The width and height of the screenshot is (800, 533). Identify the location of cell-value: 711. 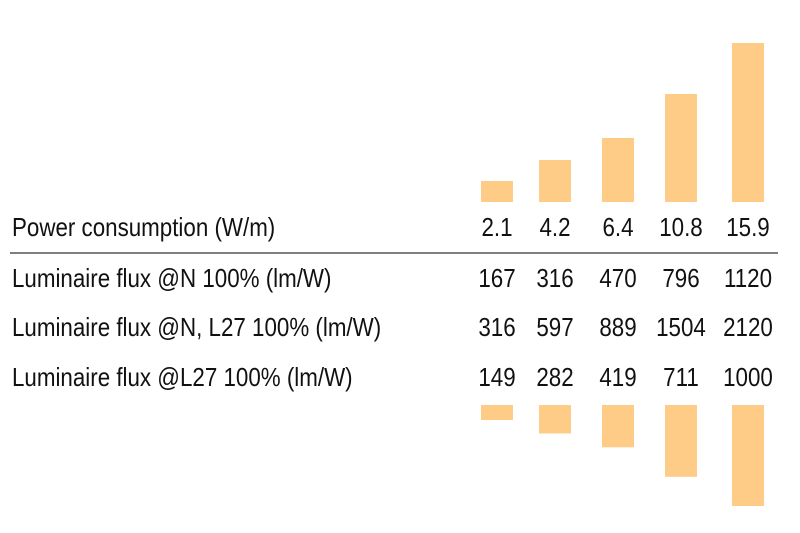
(681, 377).